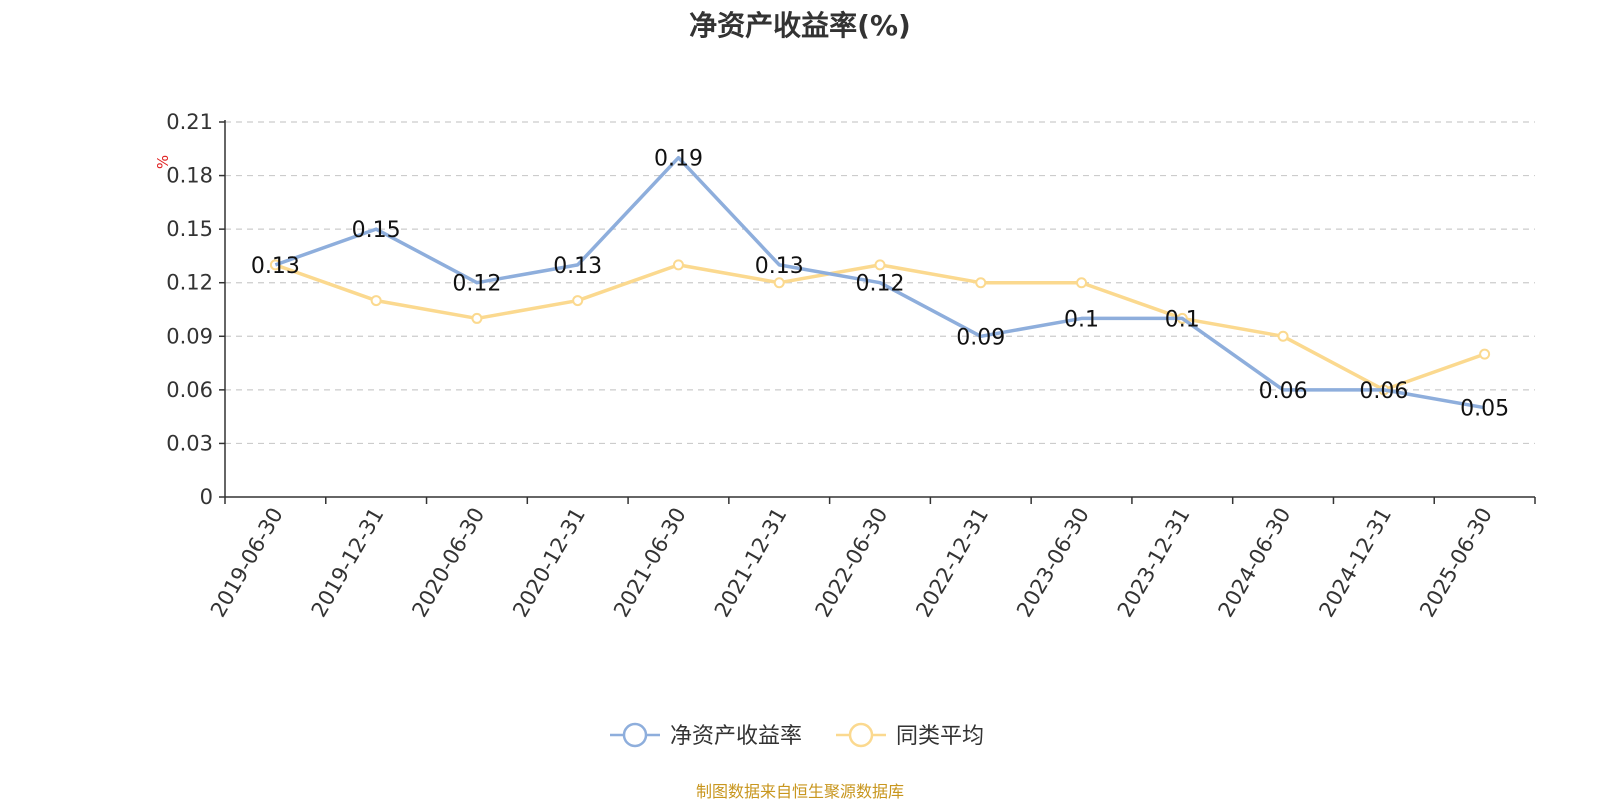  Describe the element at coordinates (650, 563) in the screenshot. I see `x-tick-label: 2021-06-30` at that location.